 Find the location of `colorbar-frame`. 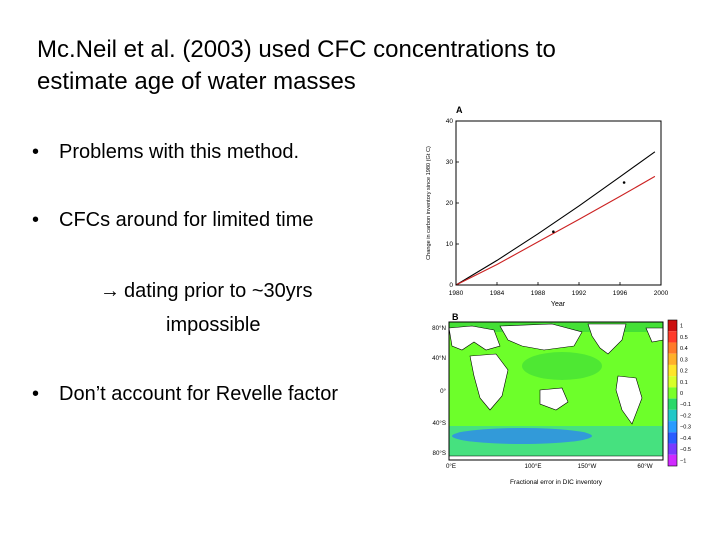

colorbar-frame is located at coordinates (672, 393).